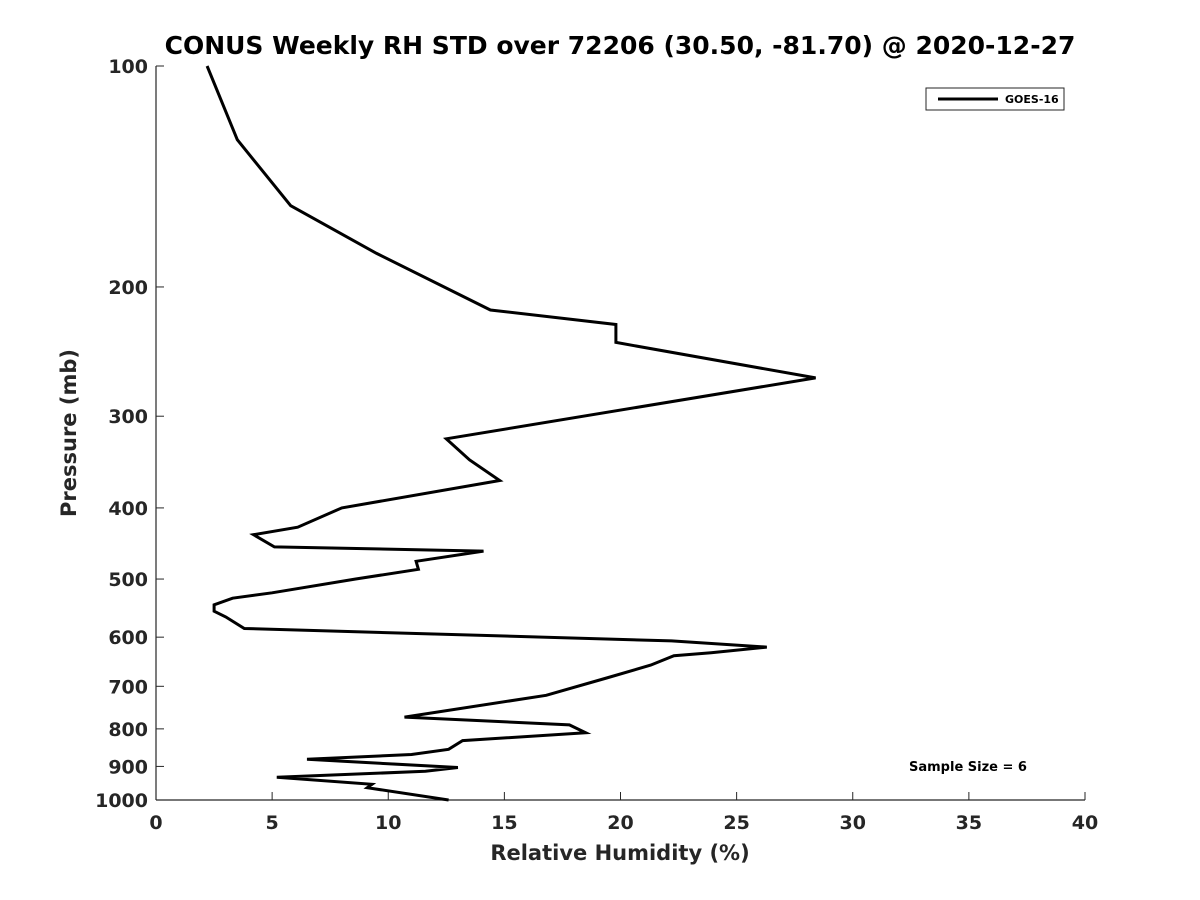 This screenshot has width=1200, height=900. What do you see at coordinates (1085, 823) in the screenshot?
I see `x-tick-label: 40` at bounding box center [1085, 823].